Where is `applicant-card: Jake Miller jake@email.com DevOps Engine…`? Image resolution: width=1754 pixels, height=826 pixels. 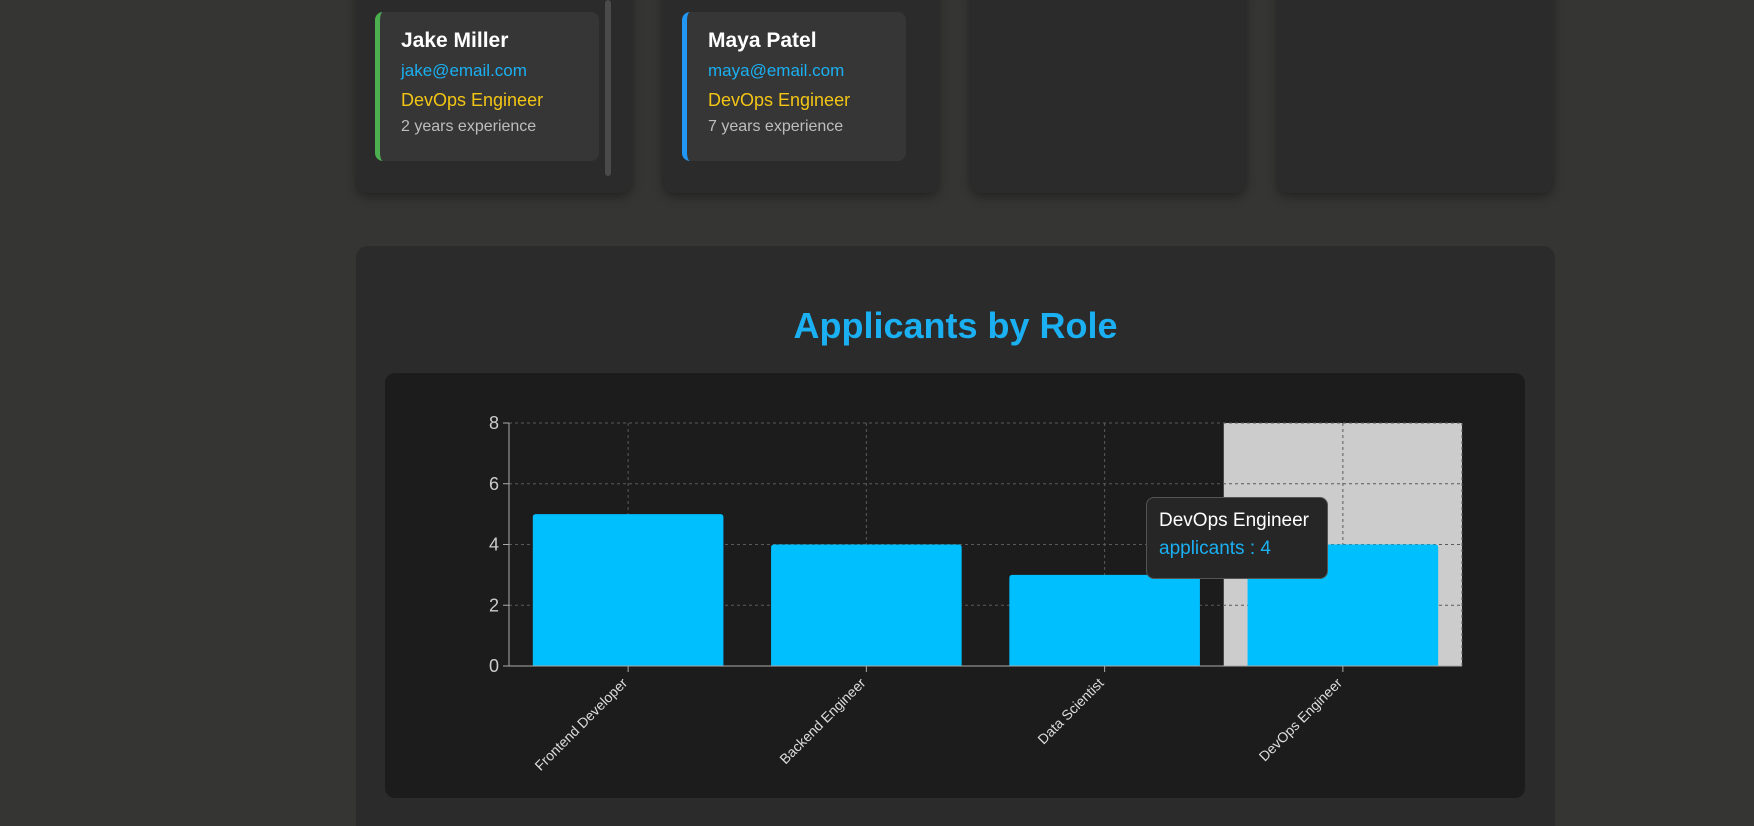
applicant-card: Jake Miller jake@email.com DevOps Engine… is located at coordinates (487, 86).